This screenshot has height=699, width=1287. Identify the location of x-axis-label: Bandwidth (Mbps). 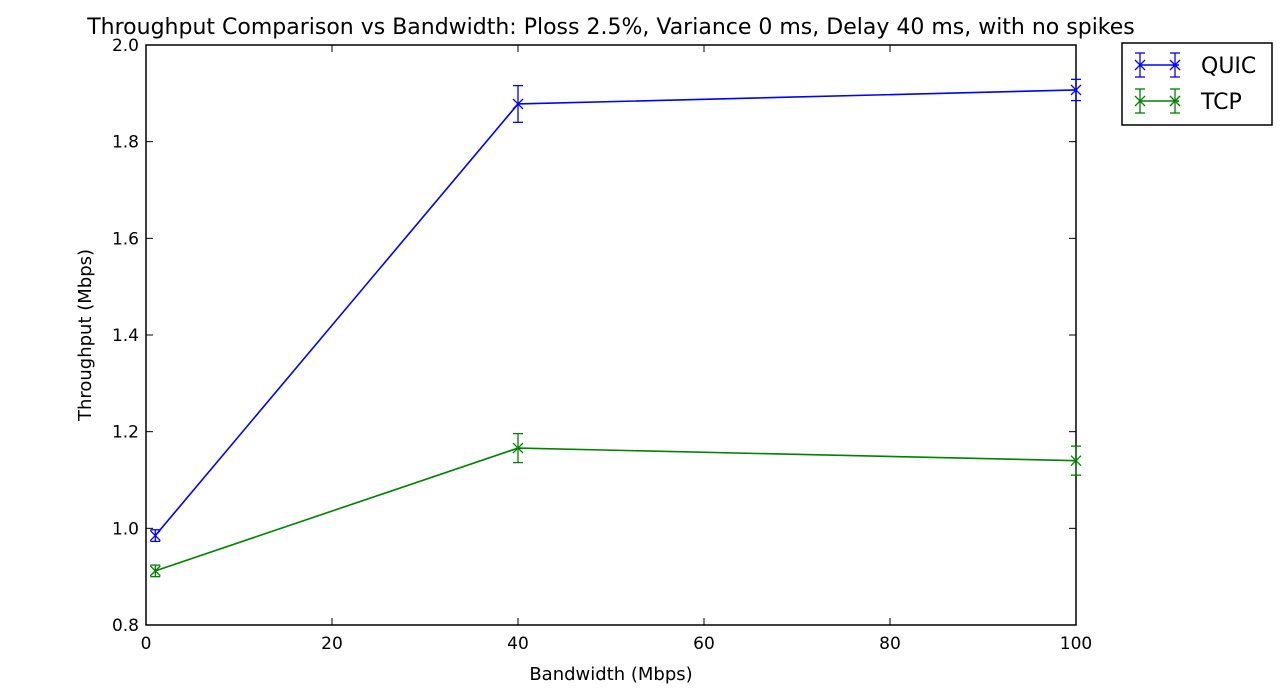
(610, 674).